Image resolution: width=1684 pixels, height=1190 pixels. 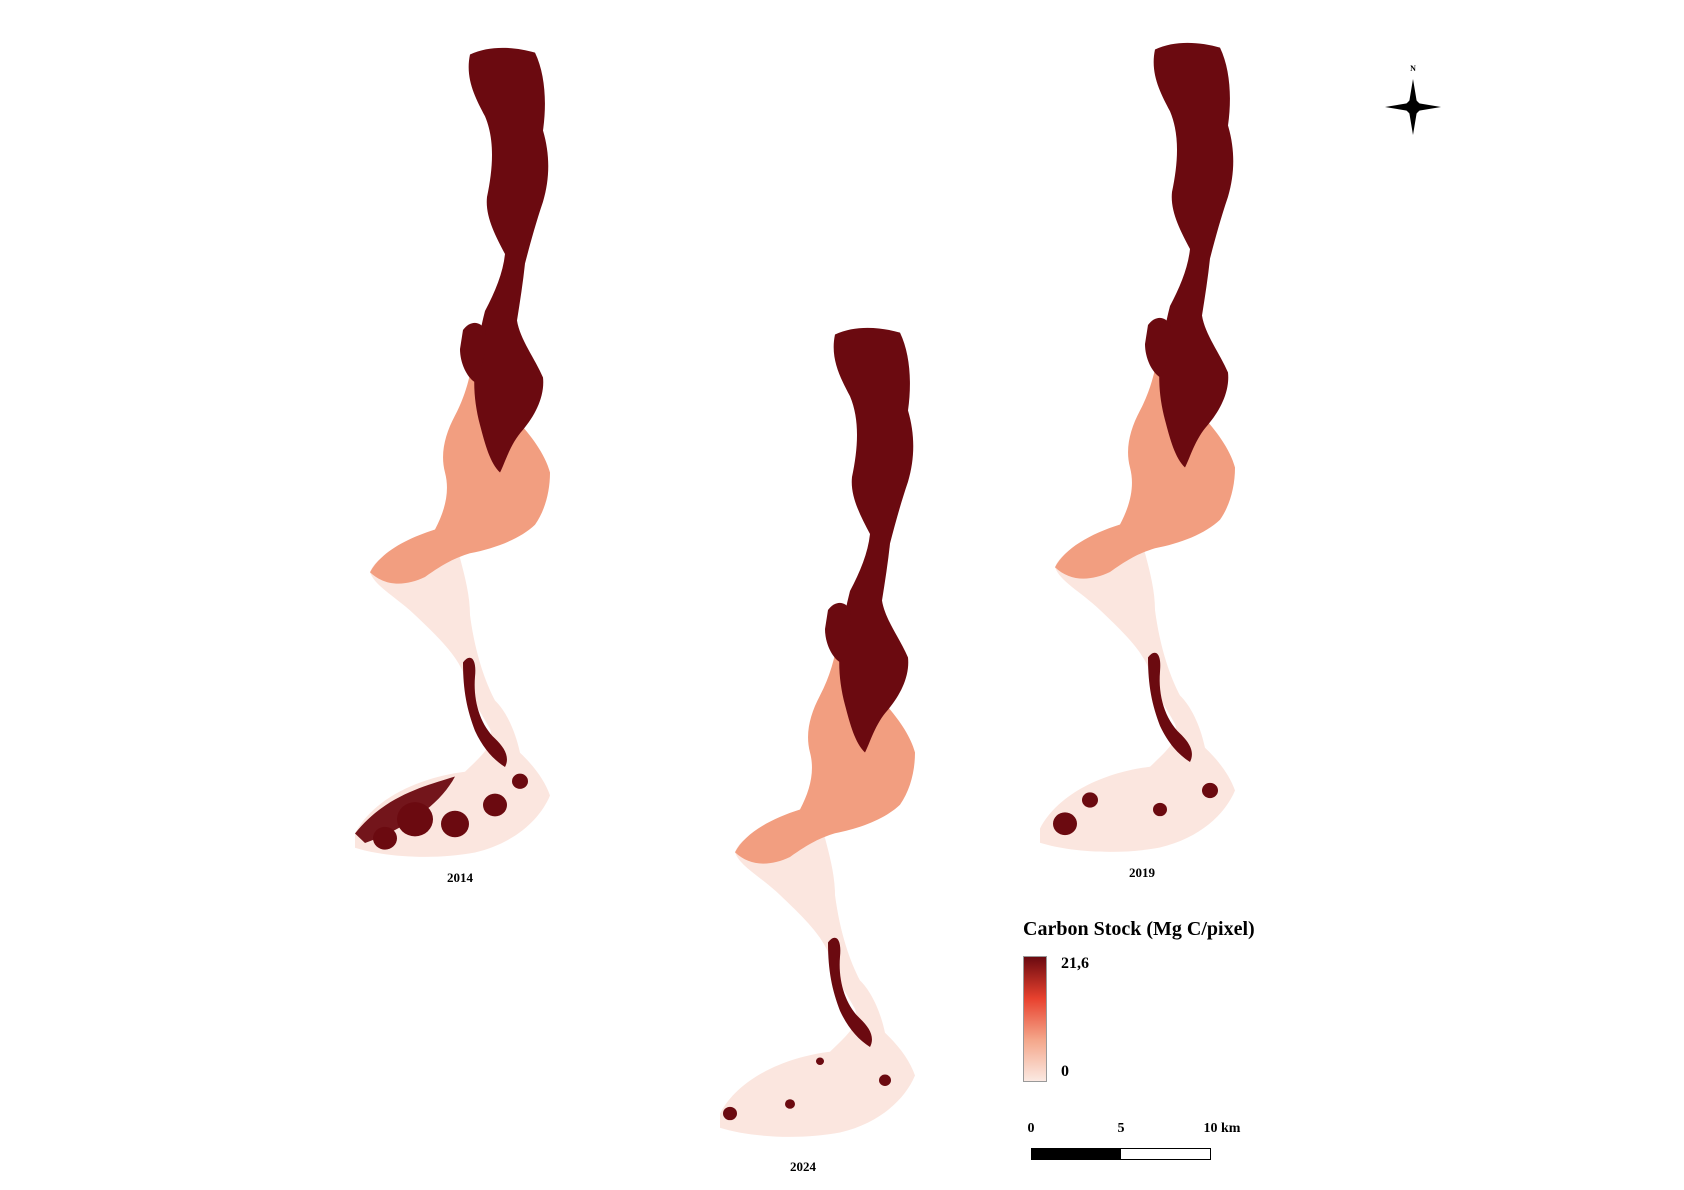 I want to click on compass-star-icon, so click(x=1413, y=107).